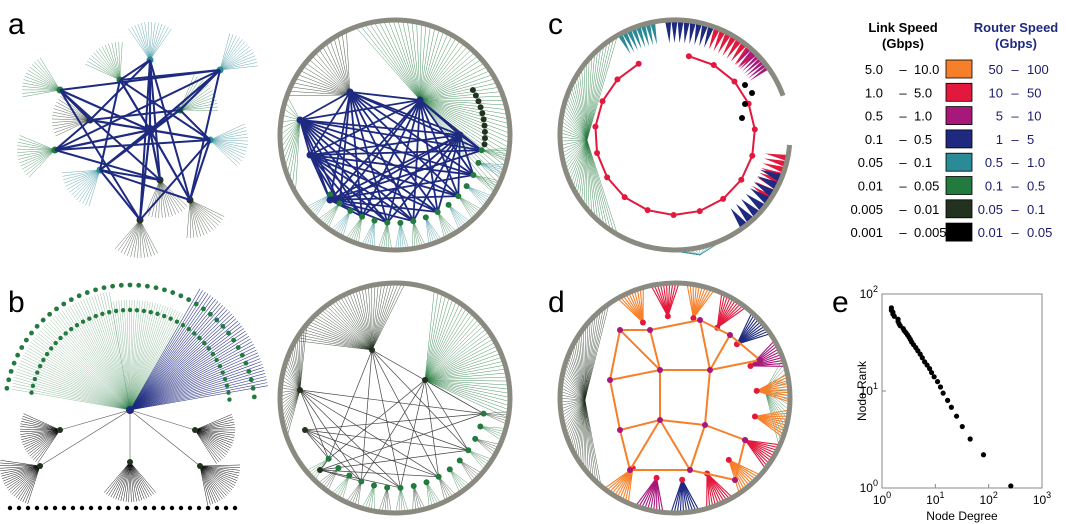 The width and height of the screenshot is (1066, 524). What do you see at coordinates (999, 139) in the screenshot?
I see `legend-router-lo: 1` at bounding box center [999, 139].